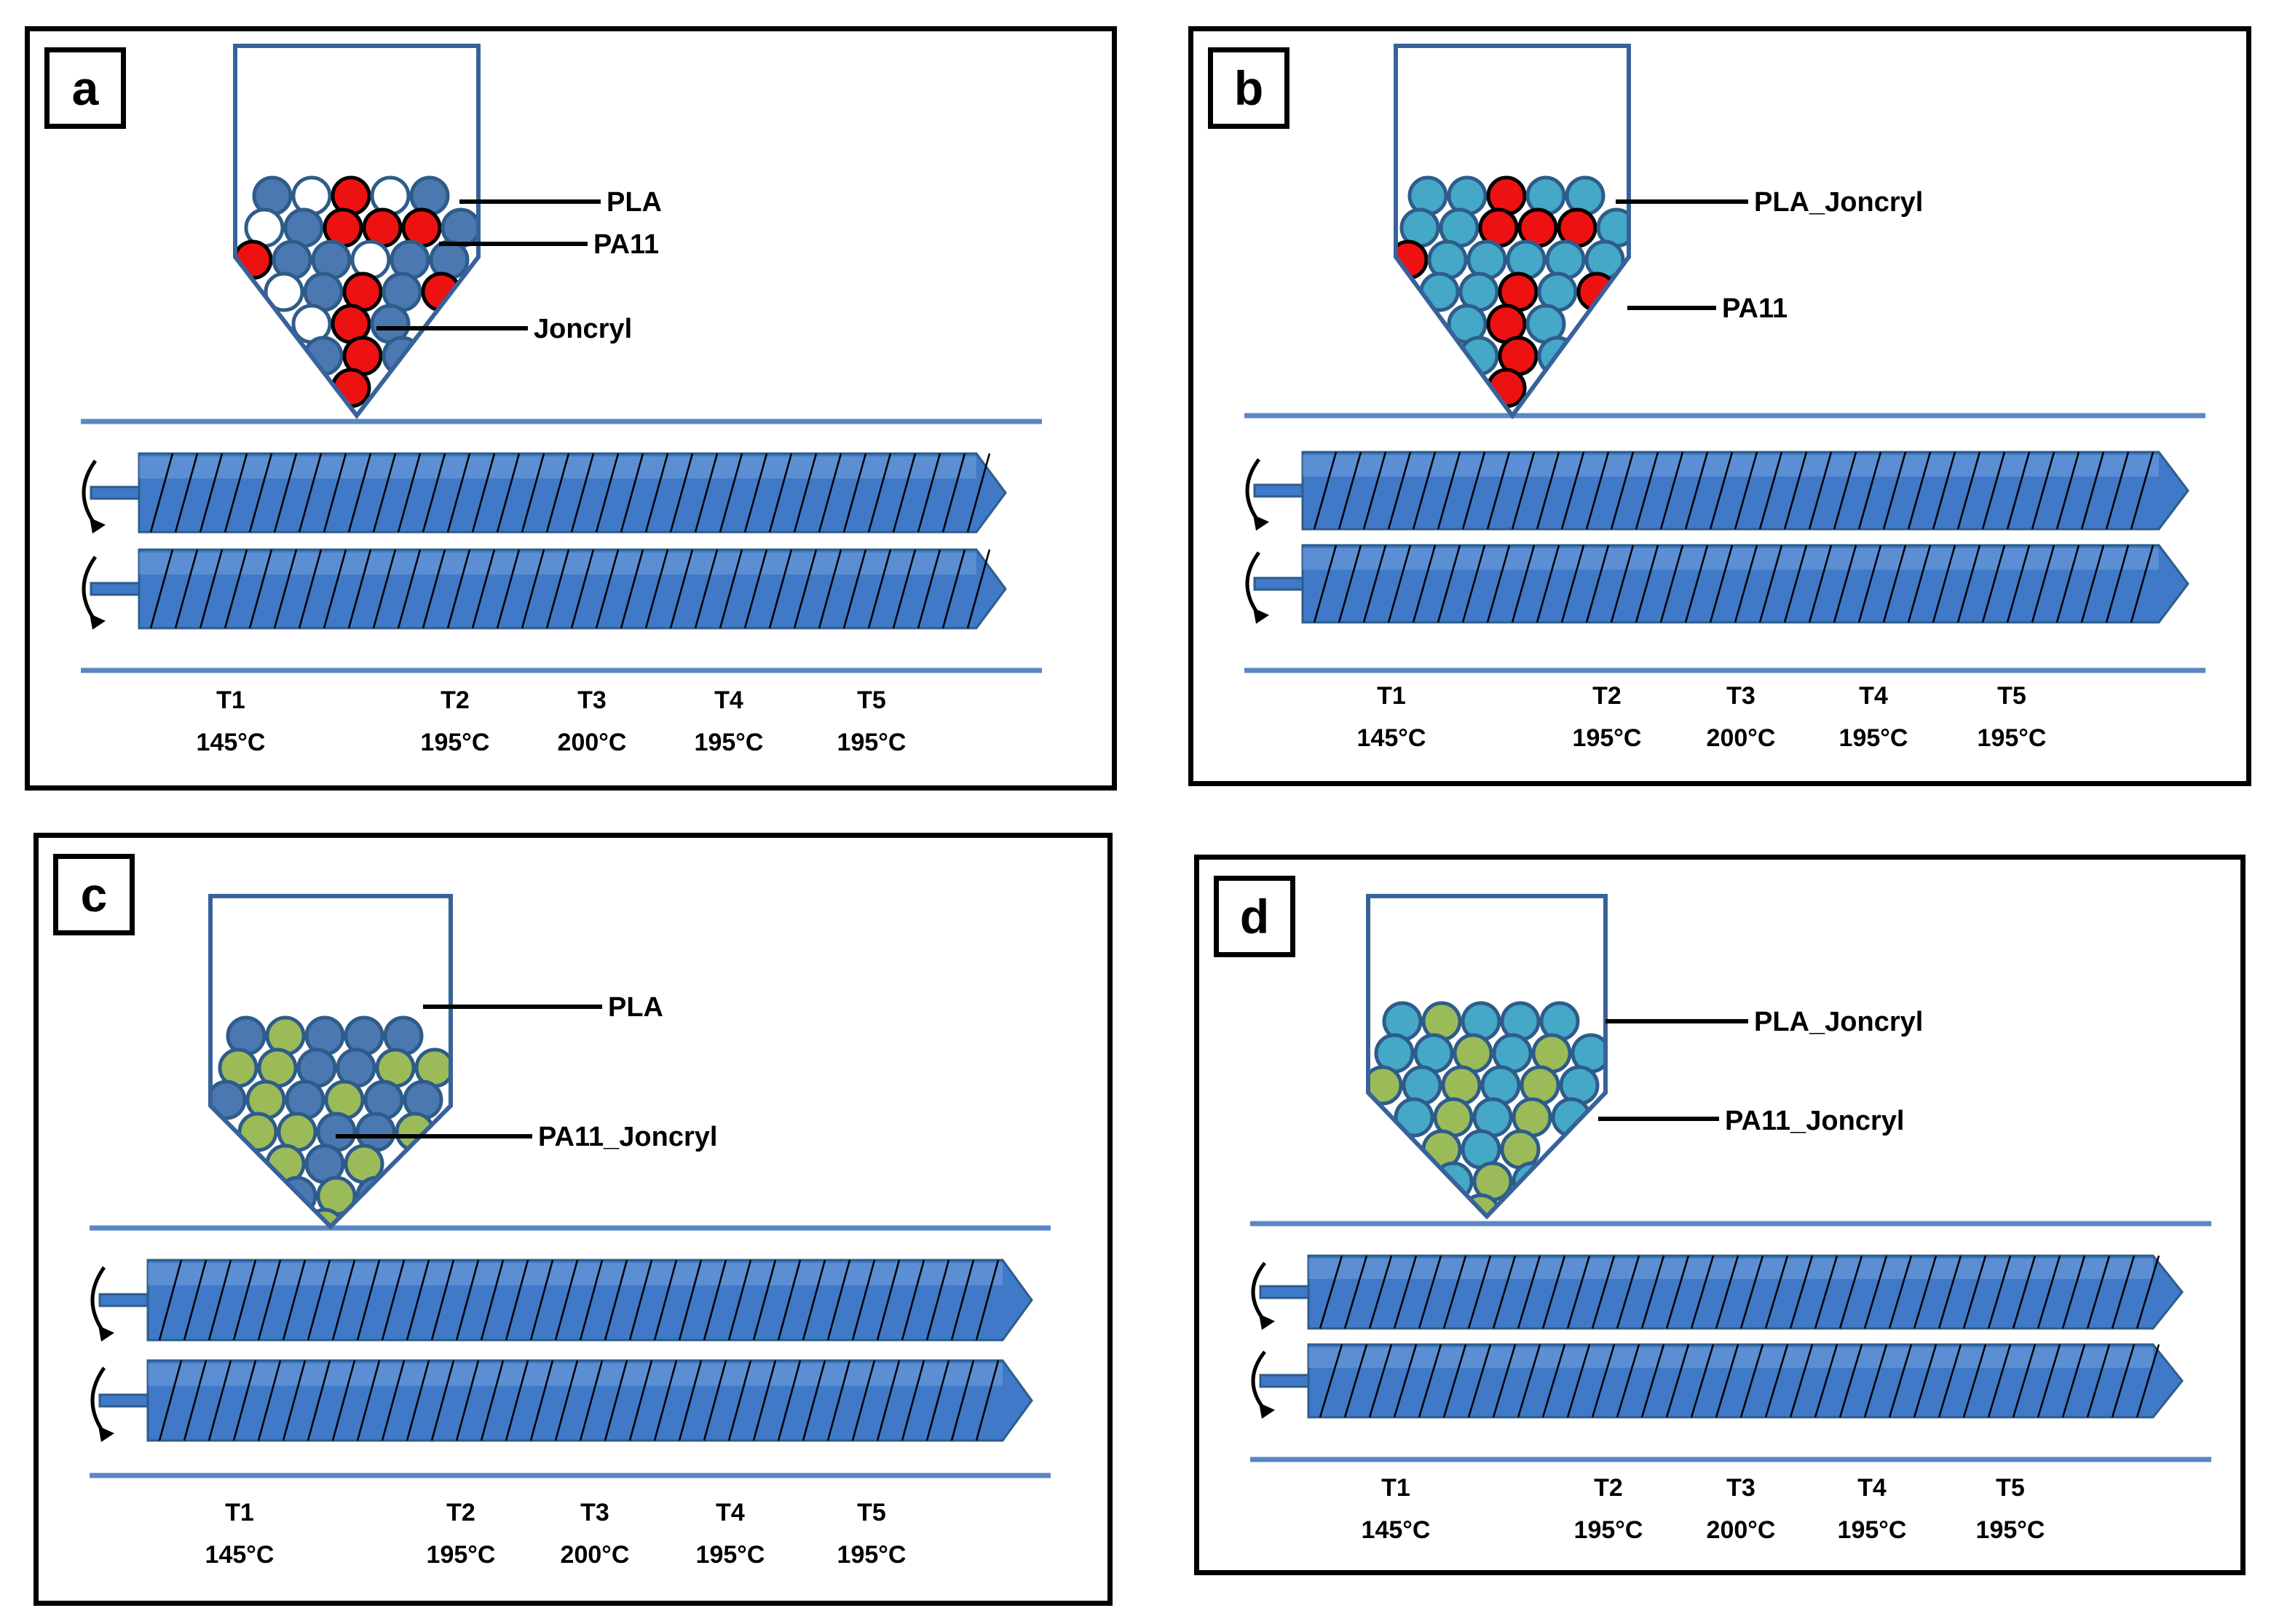 Image resolution: width=2279 pixels, height=1624 pixels. I want to click on zone-t5: T5 195°C, so click(2010, 1509).